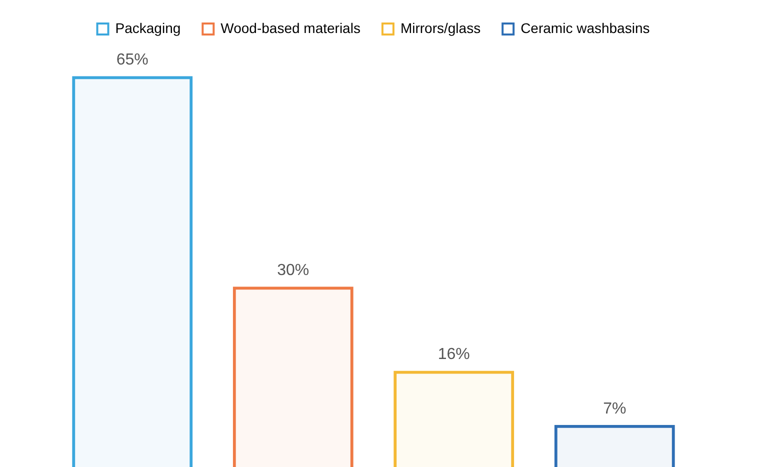 The width and height of the screenshot is (783, 467). What do you see at coordinates (440, 28) in the screenshot?
I see `legend-label: Mirrors/glass` at bounding box center [440, 28].